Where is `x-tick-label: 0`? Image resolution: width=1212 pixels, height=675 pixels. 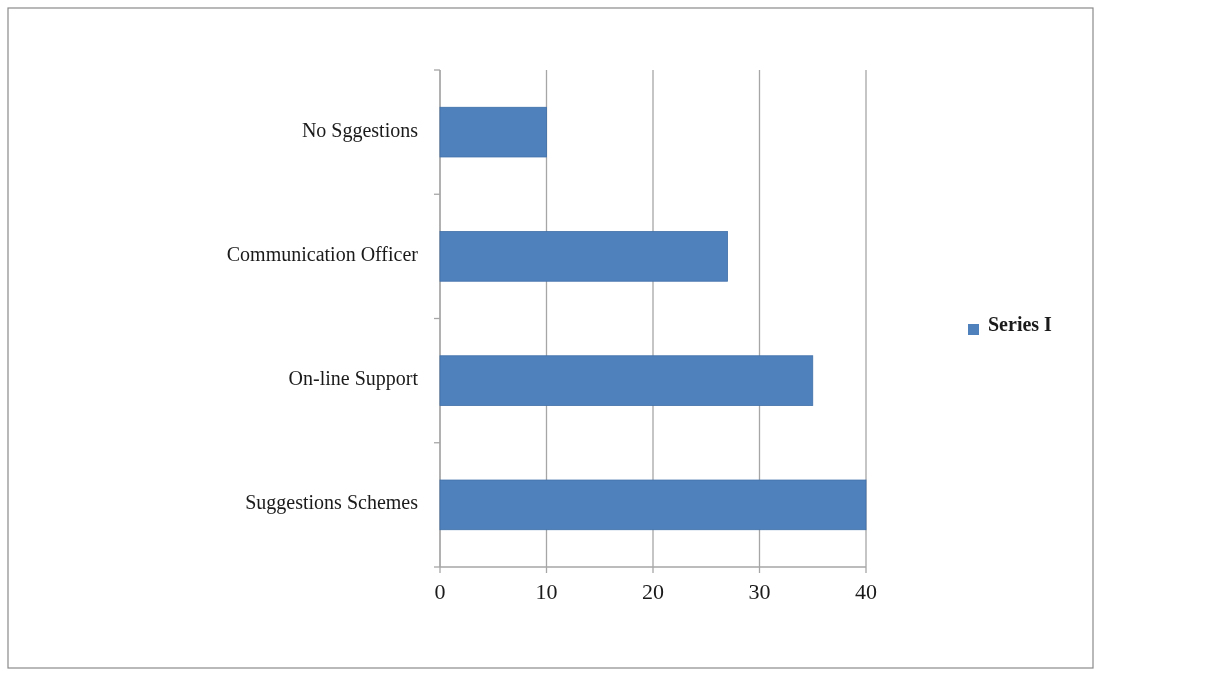 x-tick-label: 0 is located at coordinates (440, 591).